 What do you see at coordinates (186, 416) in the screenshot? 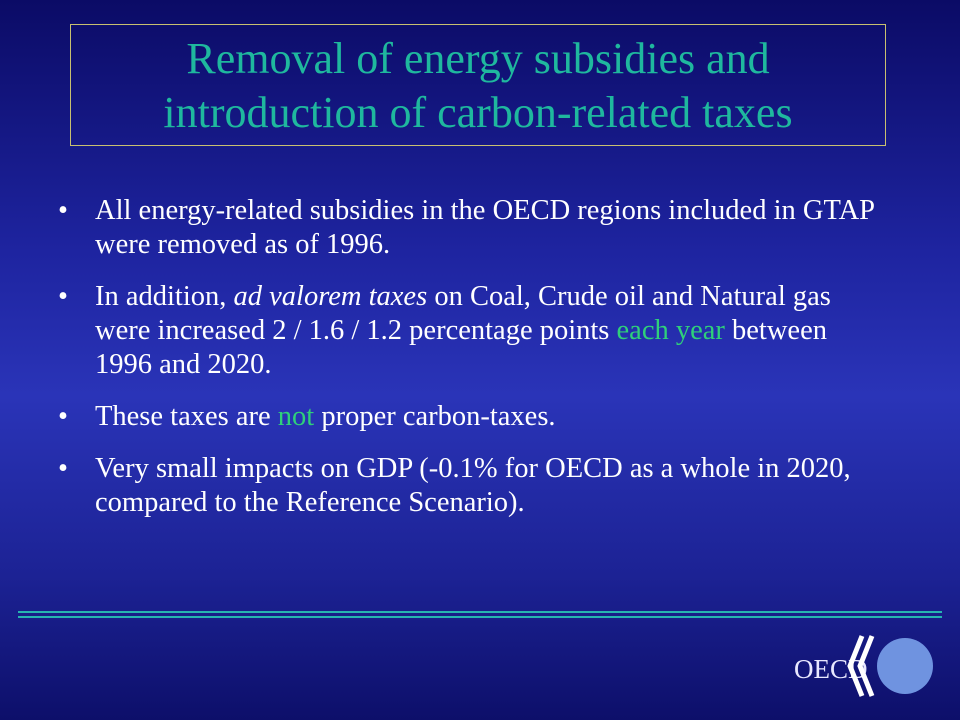
I see `bullet-text: These taxes are` at bounding box center [186, 416].